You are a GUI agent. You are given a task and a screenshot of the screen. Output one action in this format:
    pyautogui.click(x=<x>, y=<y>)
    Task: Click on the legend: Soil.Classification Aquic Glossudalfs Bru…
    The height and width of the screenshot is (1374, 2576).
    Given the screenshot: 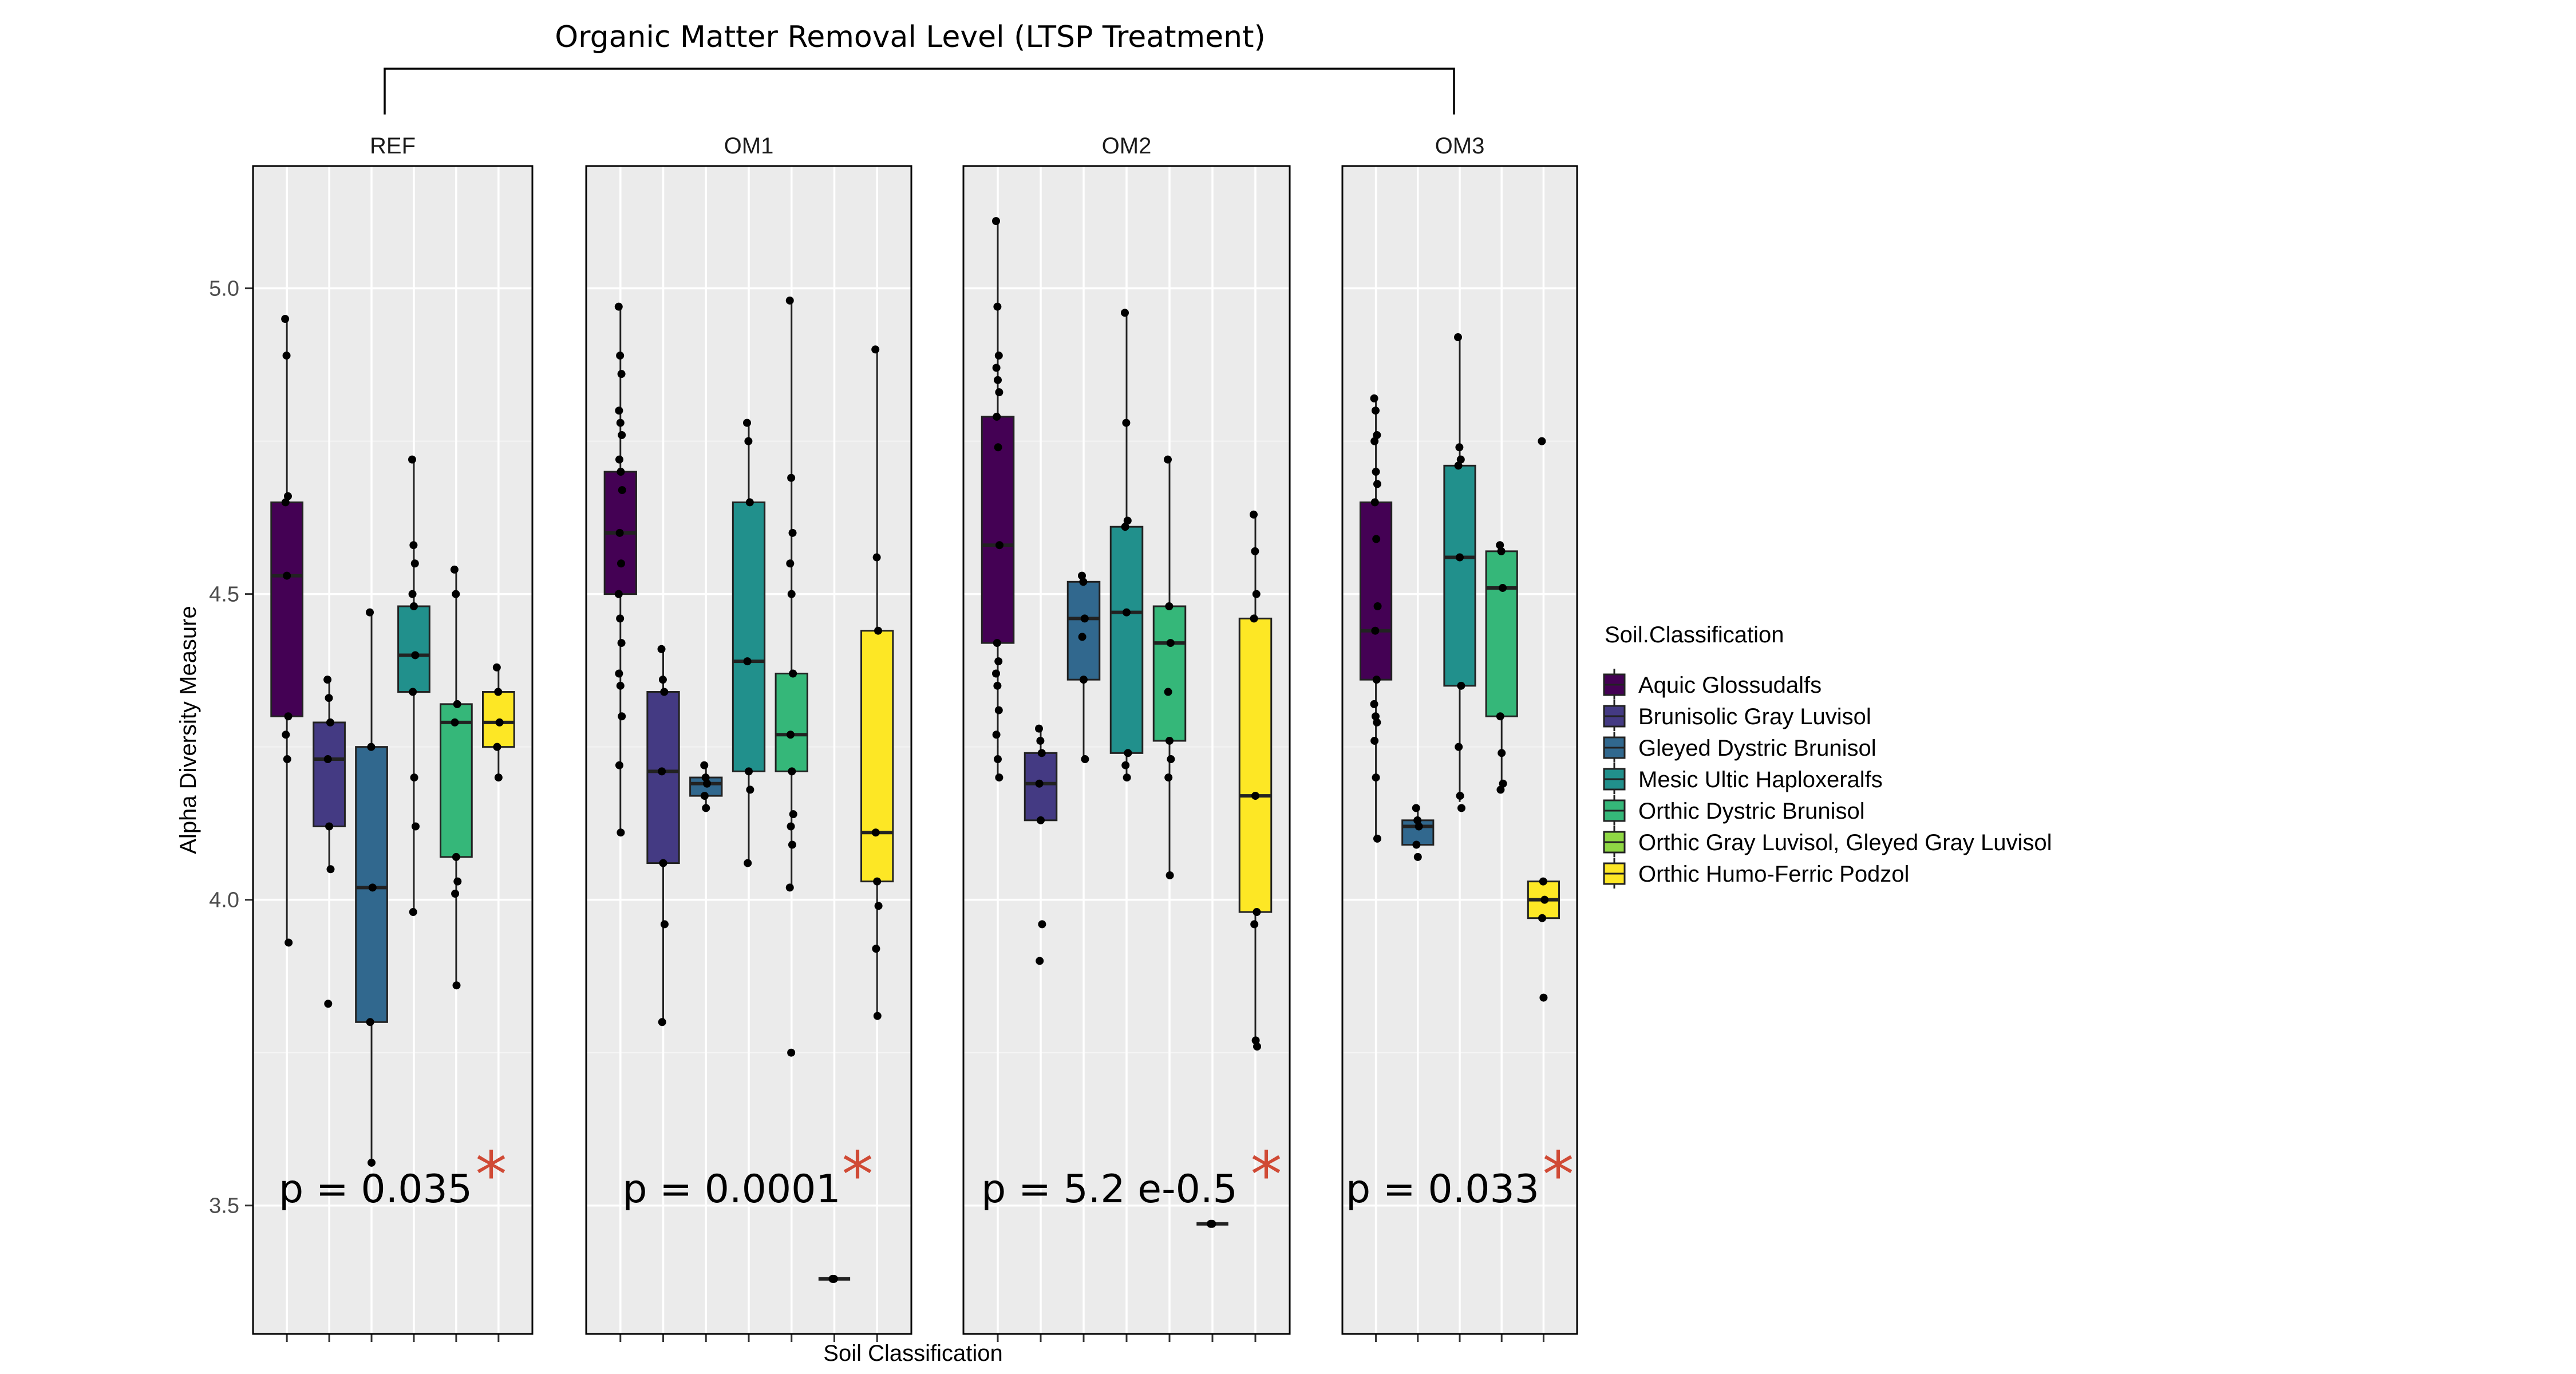 What is the action you would take?
    pyautogui.click(x=1827, y=756)
    